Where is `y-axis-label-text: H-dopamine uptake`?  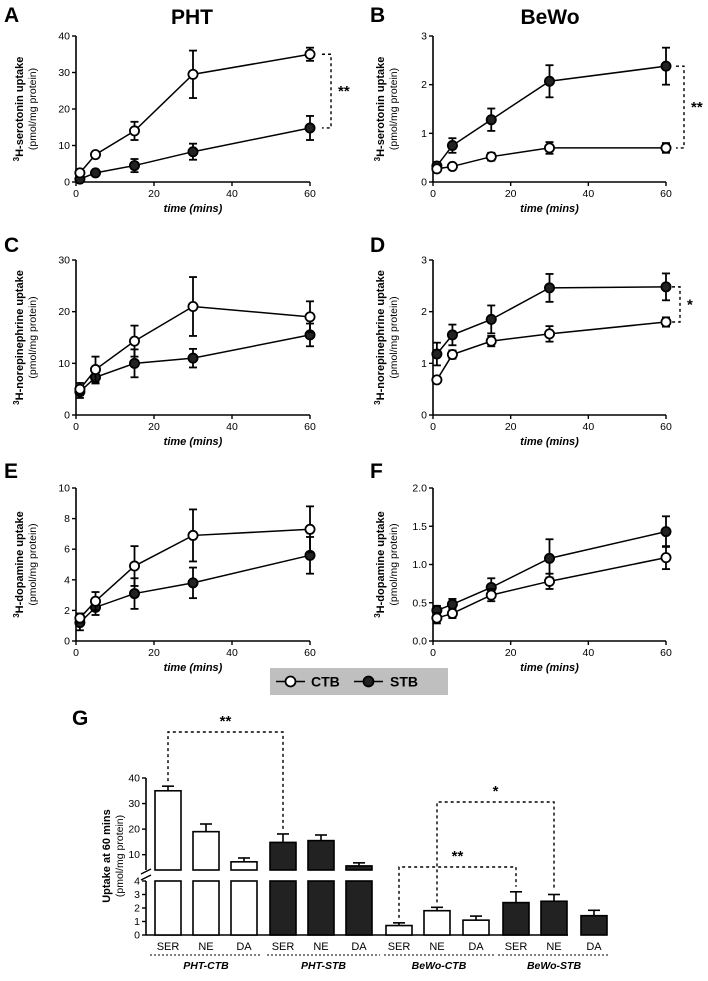 y-axis-label-text: H-dopamine uptake is located at coordinates (381, 562).